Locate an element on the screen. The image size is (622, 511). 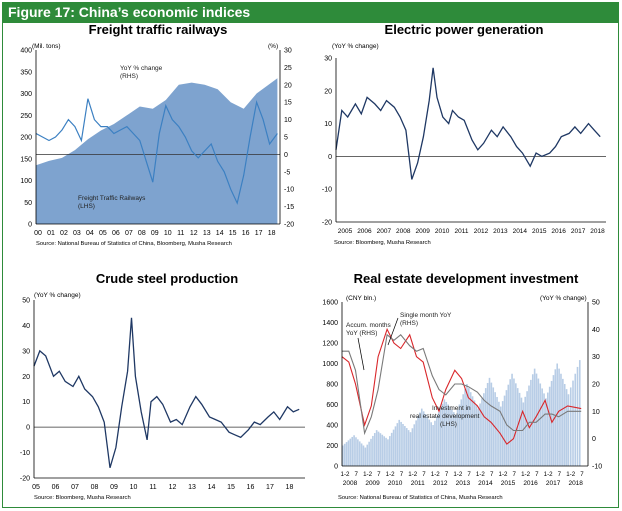
chart3-x-tick-label: 18 is located at coordinates (290, 487).